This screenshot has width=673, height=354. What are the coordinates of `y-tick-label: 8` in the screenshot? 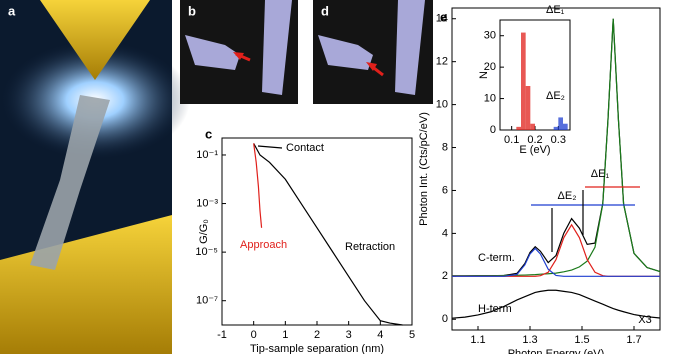 It's located at (445, 147).